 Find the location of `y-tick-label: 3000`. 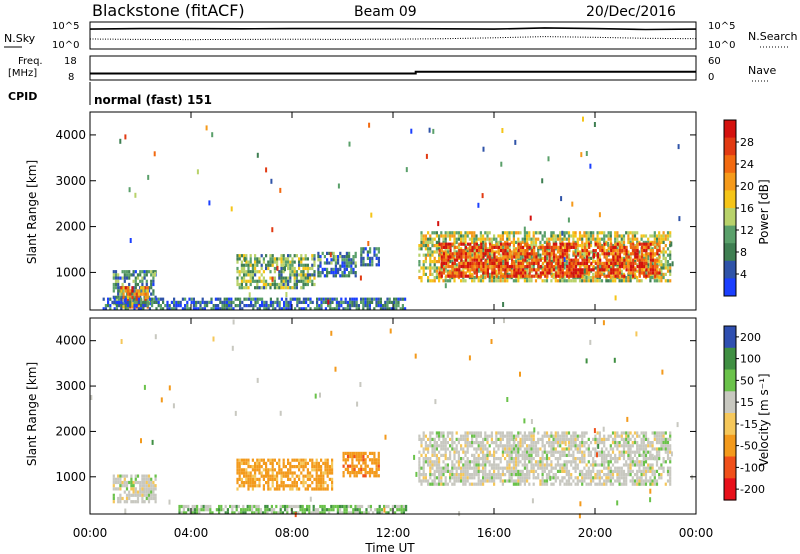

y-tick-label: 3000 is located at coordinates (70, 181).